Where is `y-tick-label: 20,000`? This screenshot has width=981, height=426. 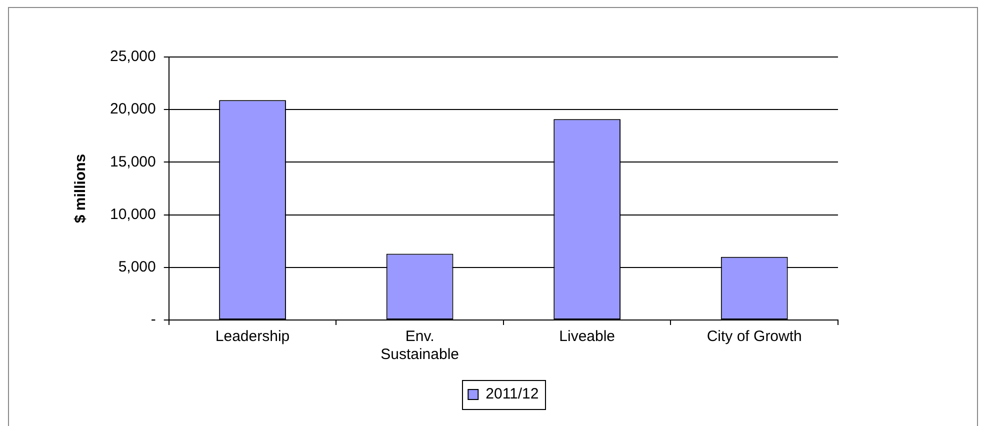
y-tick-label: 20,000 is located at coordinates (133, 109).